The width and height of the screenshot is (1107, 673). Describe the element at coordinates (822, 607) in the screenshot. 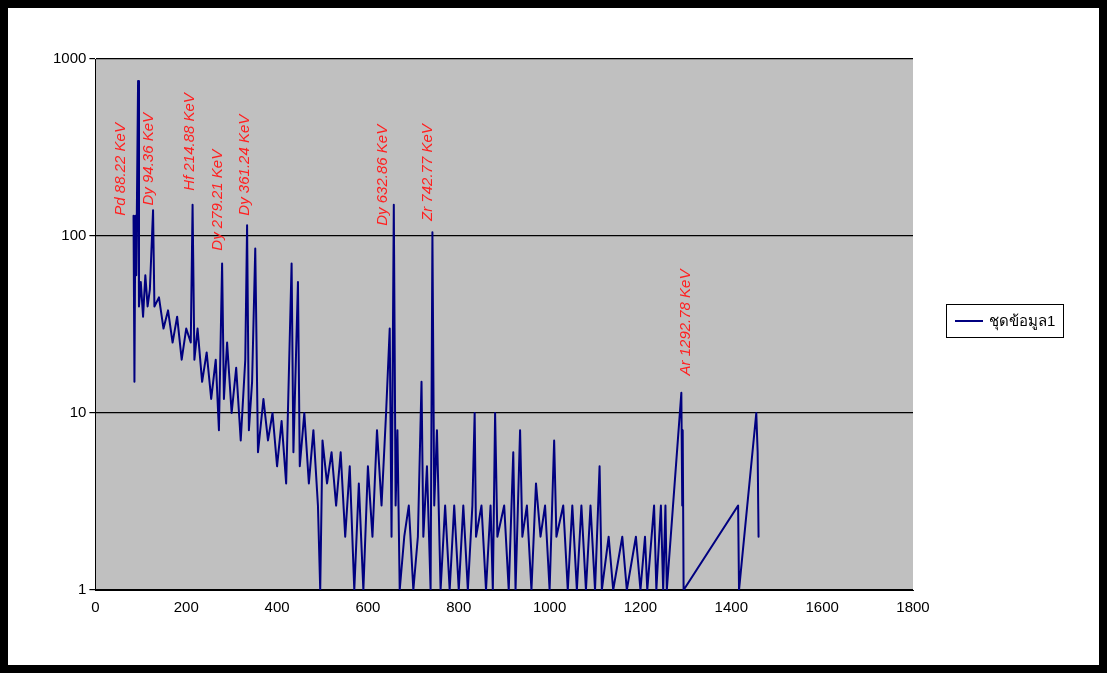

I see `x-tick-label: 1600` at that location.